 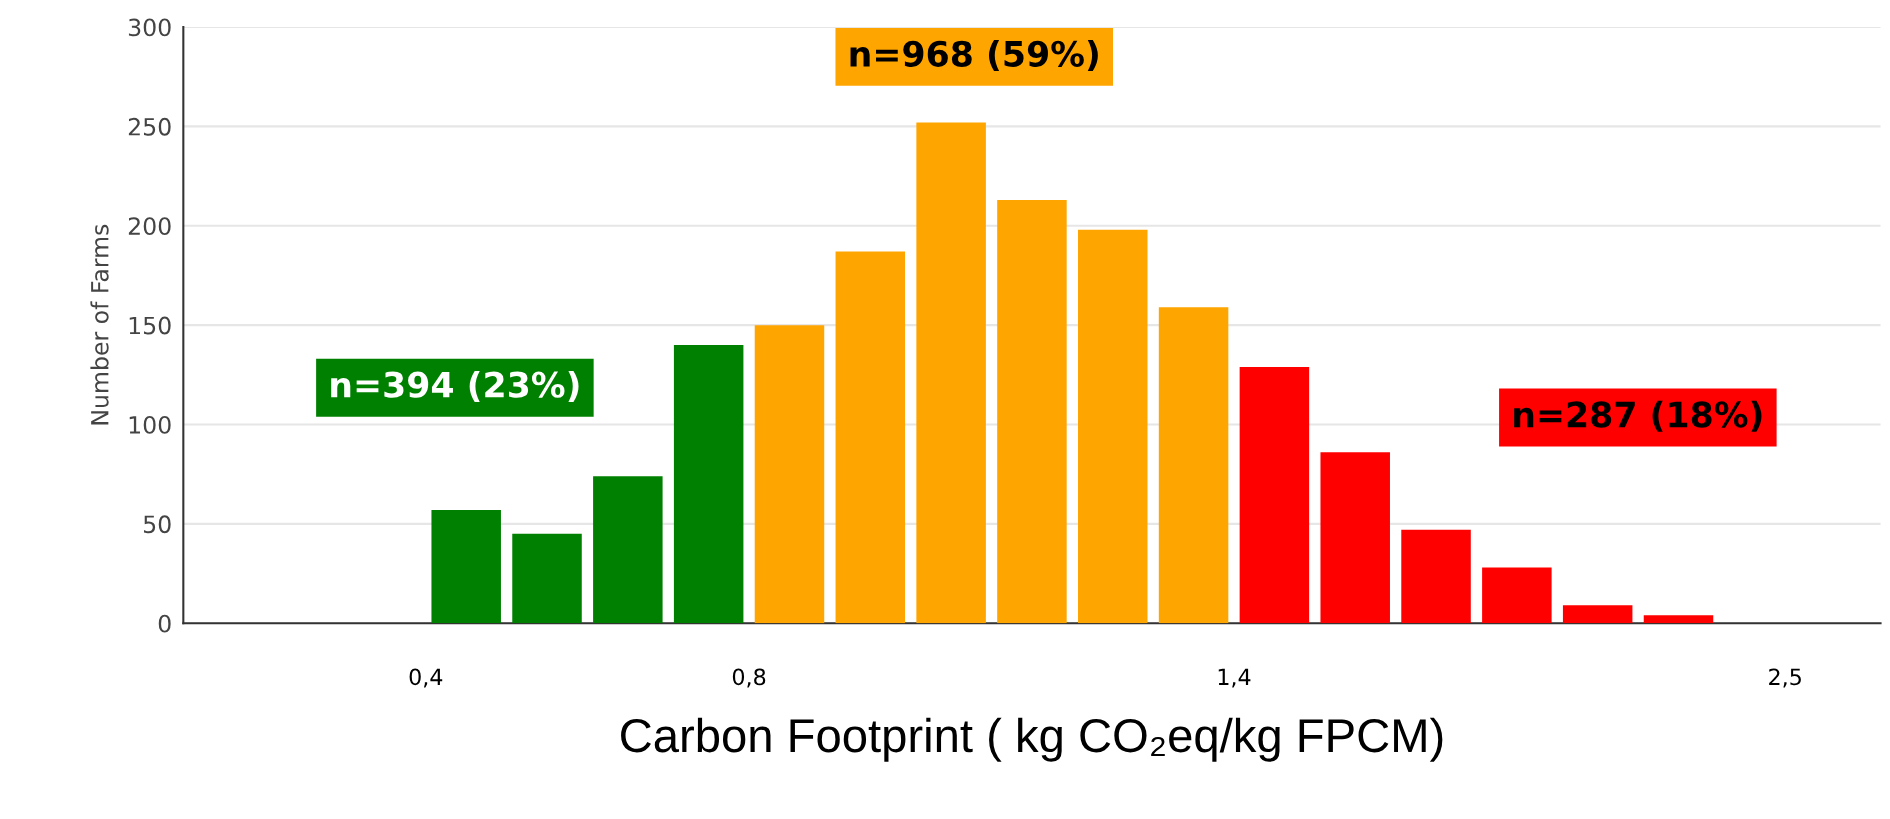 I want to click on y-tick-label: 150, so click(x=150, y=325).